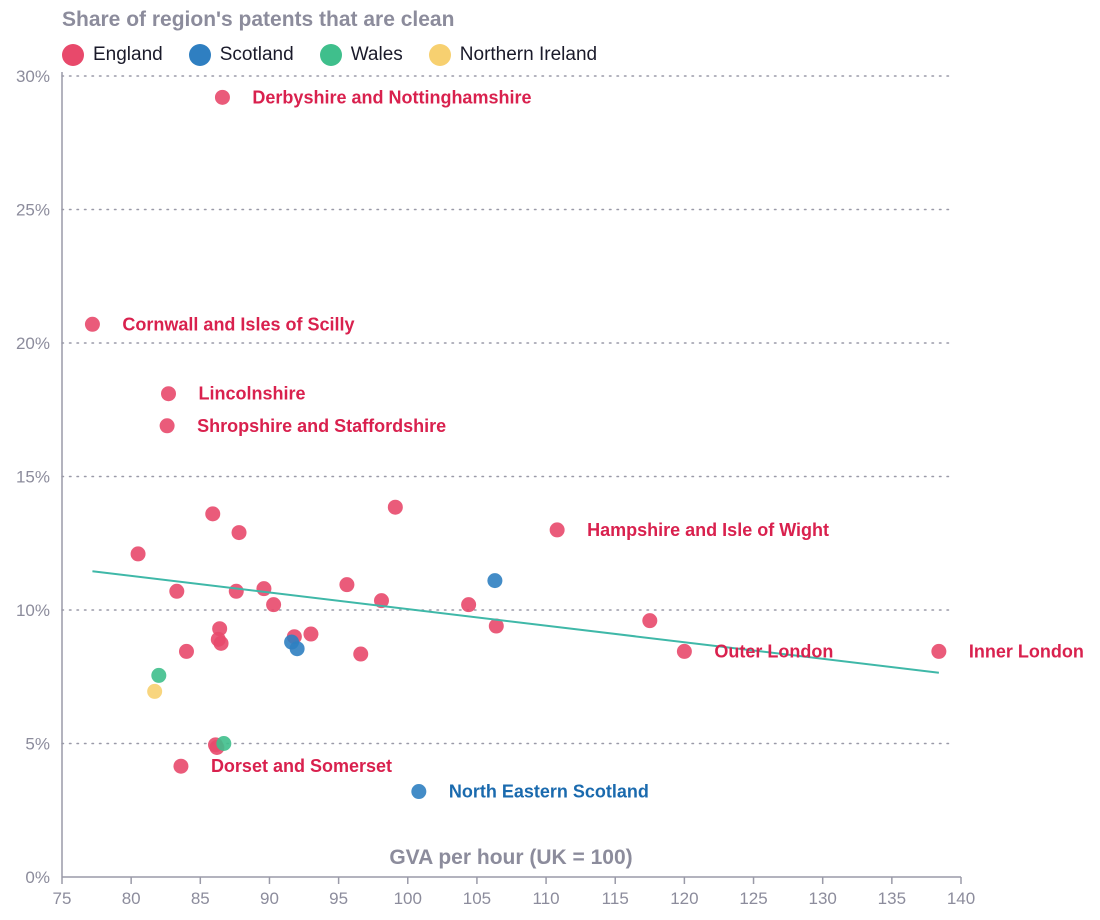 This screenshot has height=920, width=1100. Describe the element at coordinates (408, 898) in the screenshot. I see `x-tick-label: 100` at that location.